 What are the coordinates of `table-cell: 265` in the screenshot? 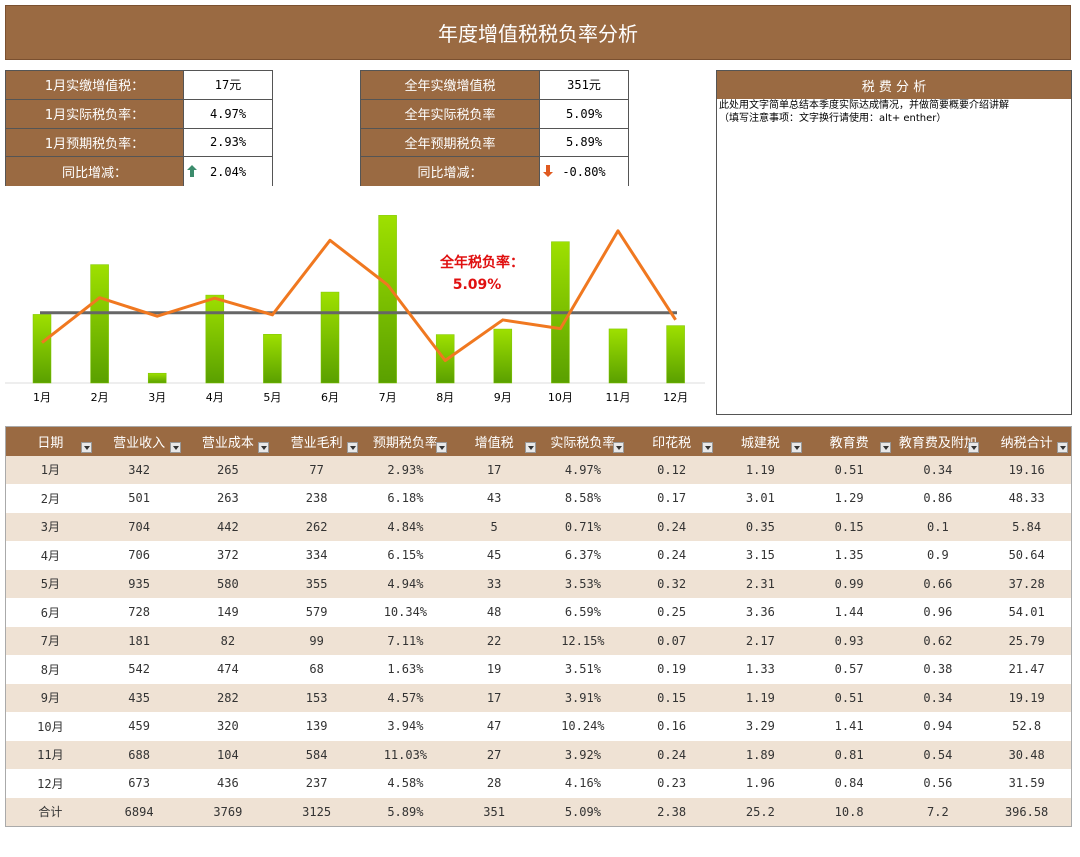 It's located at (228, 469).